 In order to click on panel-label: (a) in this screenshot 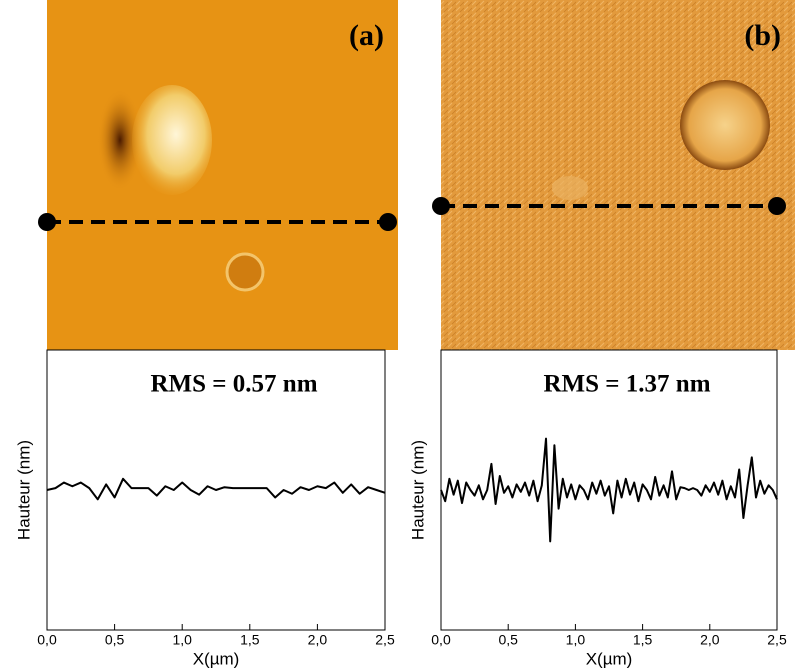, I will do `click(366, 35)`.